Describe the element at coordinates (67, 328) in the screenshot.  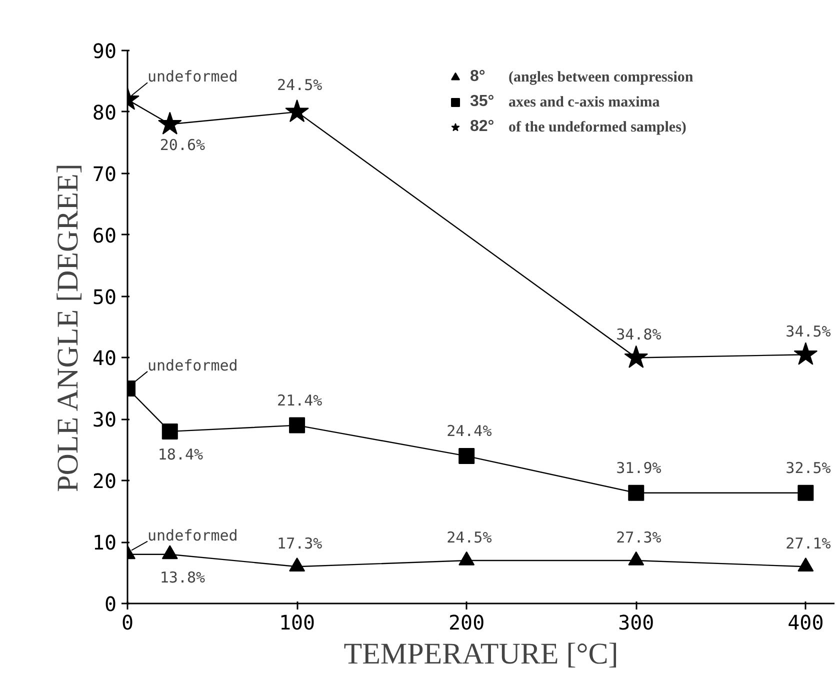
I see `y-axis-title: POLE ANGLE [DEGREE]` at that location.